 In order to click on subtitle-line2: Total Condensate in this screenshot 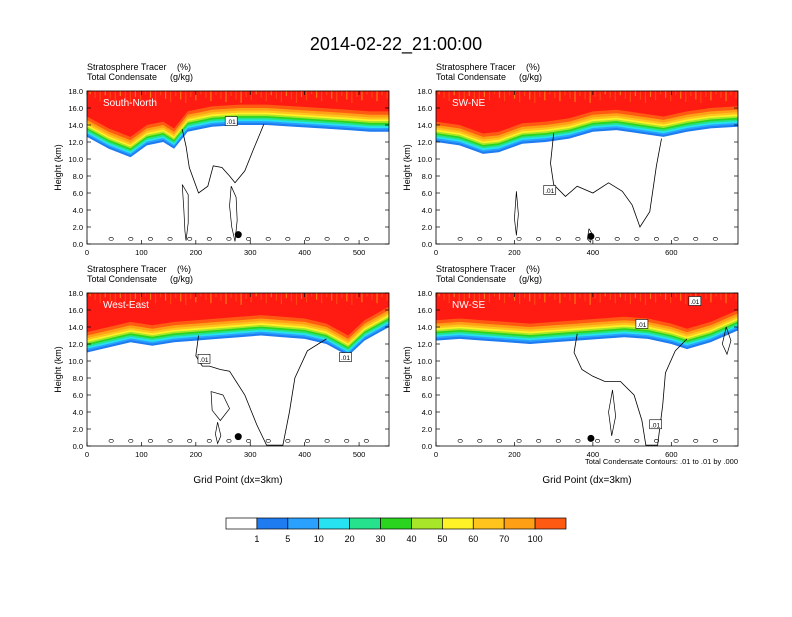, I will do `click(471, 77)`.